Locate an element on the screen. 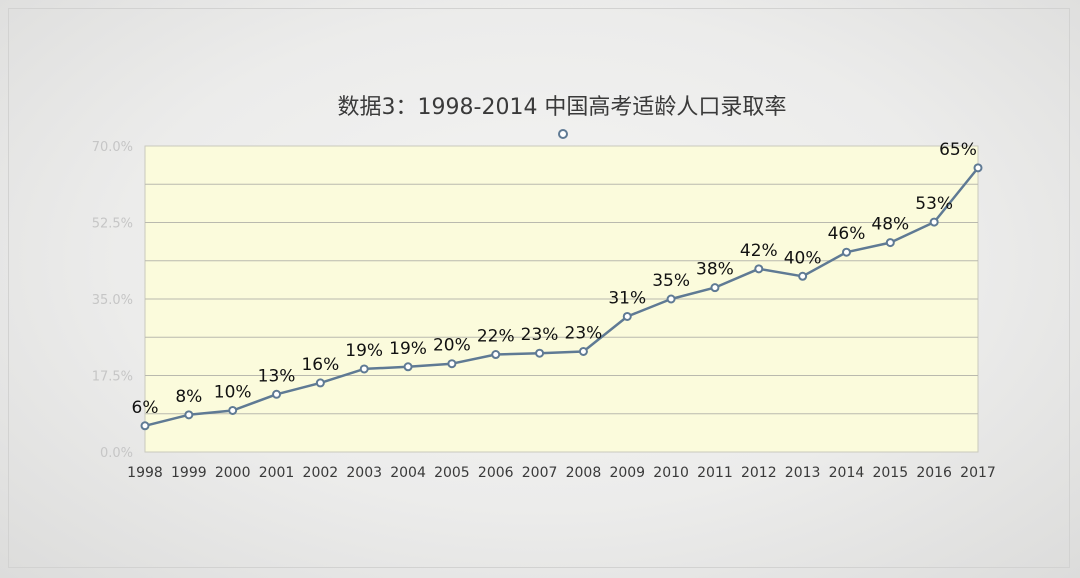  data-label: 40% is located at coordinates (803, 258).